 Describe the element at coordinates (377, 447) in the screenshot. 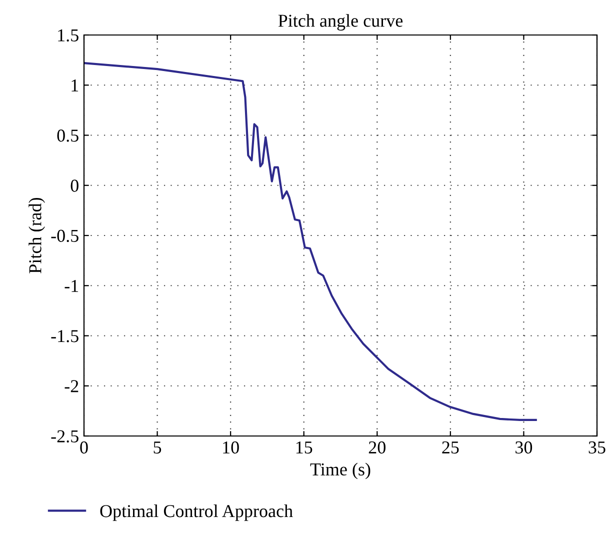

I see `x-tick-label: 20` at that location.